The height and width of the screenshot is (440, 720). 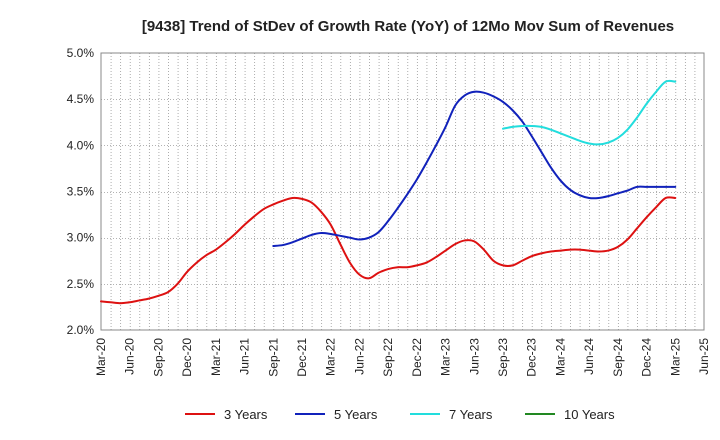 I want to click on x-tick-label: Mar-20, so click(x=101, y=357).